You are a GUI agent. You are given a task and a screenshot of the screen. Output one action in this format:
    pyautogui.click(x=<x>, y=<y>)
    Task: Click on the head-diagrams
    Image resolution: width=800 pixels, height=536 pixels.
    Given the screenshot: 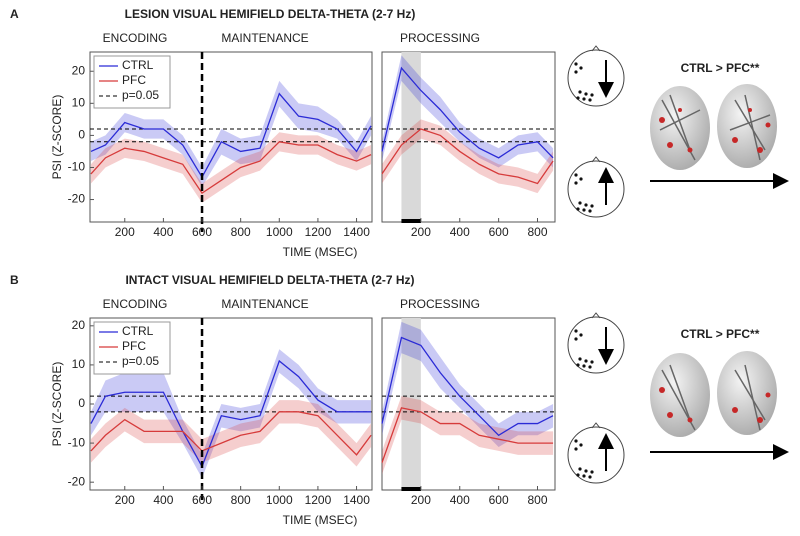 What is the action you would take?
    pyautogui.click(x=596, y=264)
    